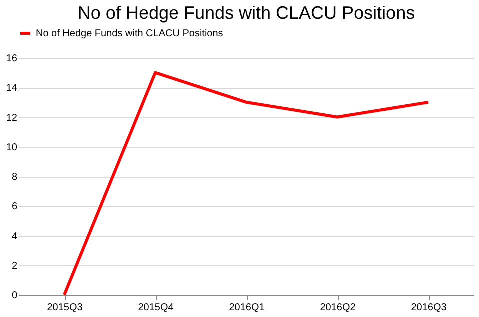 The height and width of the screenshot is (317, 479). What do you see at coordinates (12, 148) in the screenshot?
I see `y-tick-label: 10` at bounding box center [12, 148].